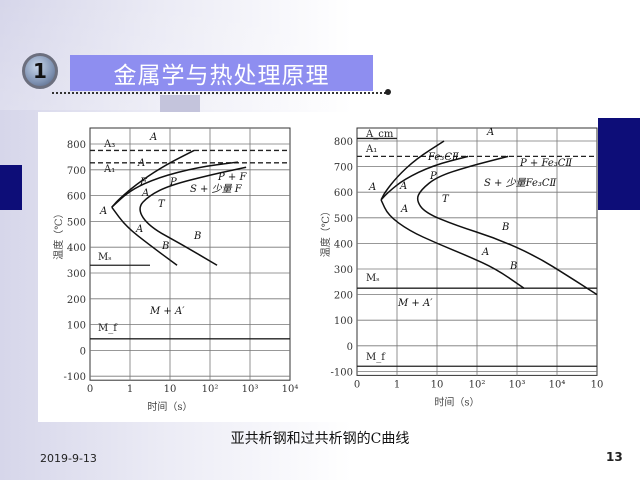 This screenshot has height=480, width=640. I want to click on section-number-badge: 1, so click(40, 71).